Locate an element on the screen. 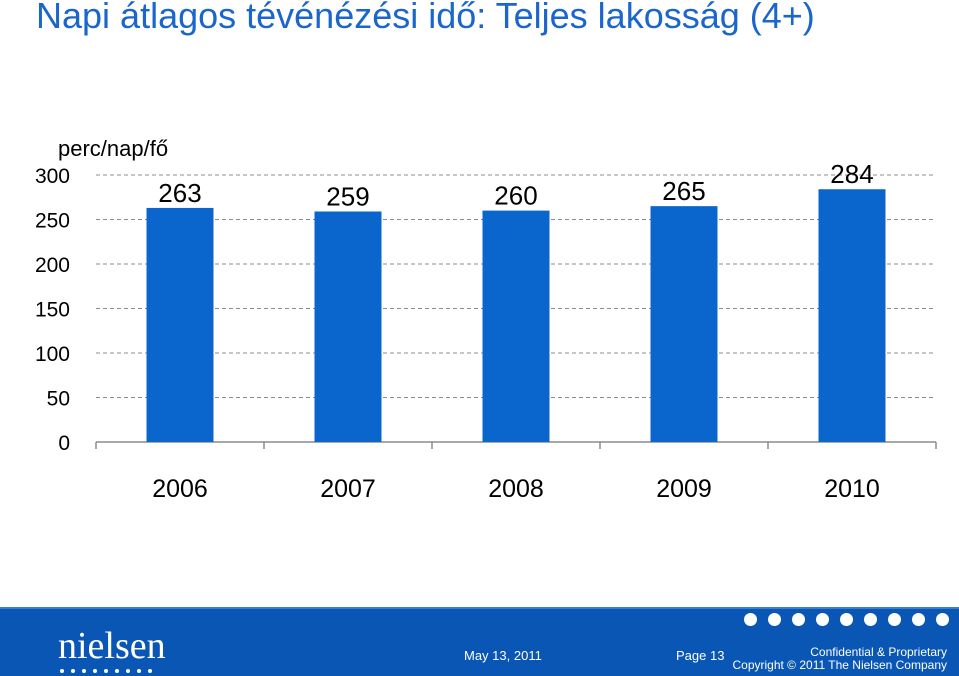  data-labels: 263 259 260 265 284 is located at coordinates (515, 185).